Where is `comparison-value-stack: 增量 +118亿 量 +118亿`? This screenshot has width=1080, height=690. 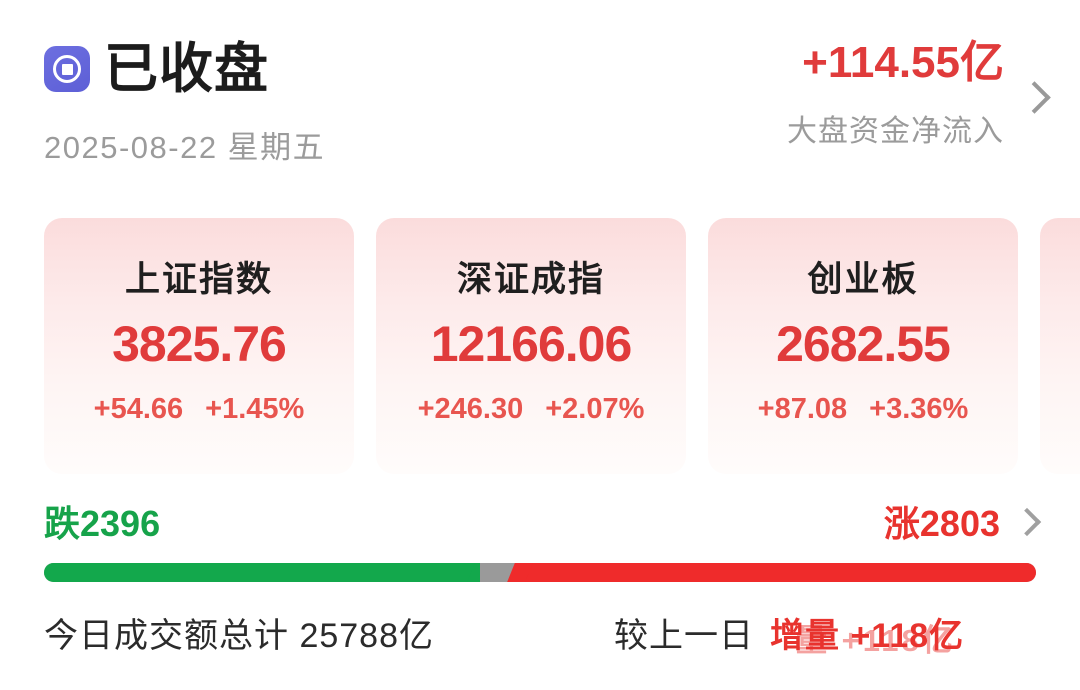
comparison-value-stack: 增量 +118亿 量 +118亿 is located at coordinates (867, 634).